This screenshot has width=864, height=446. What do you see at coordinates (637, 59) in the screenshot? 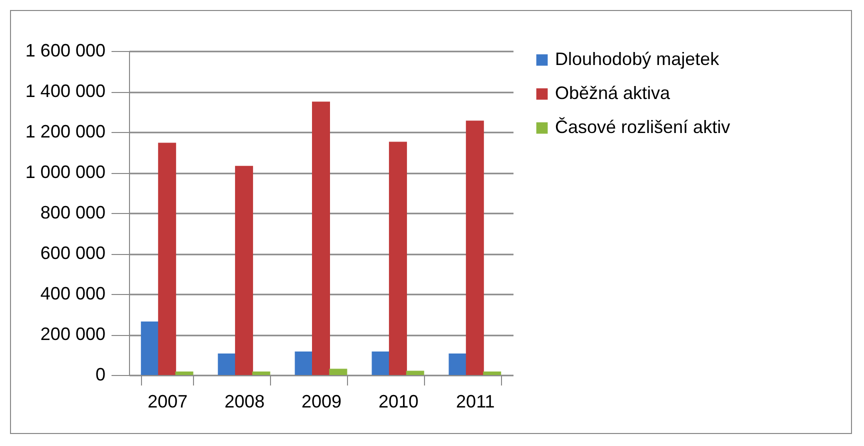
I see `legend-label: Dlouhodobý majetek` at bounding box center [637, 59].